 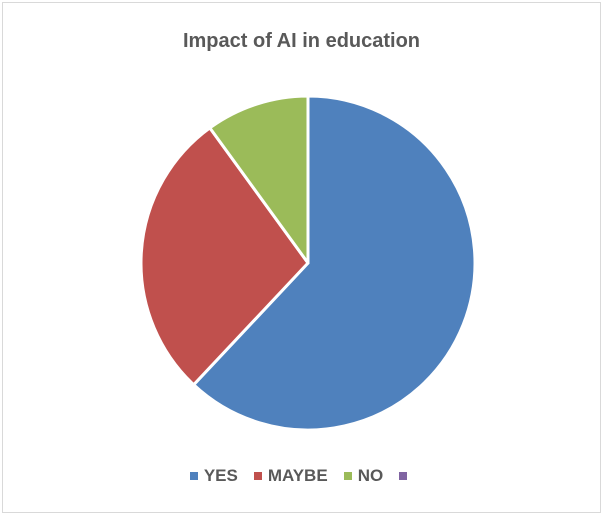 I want to click on chart-title: Impact of AI in education, so click(x=301, y=41).